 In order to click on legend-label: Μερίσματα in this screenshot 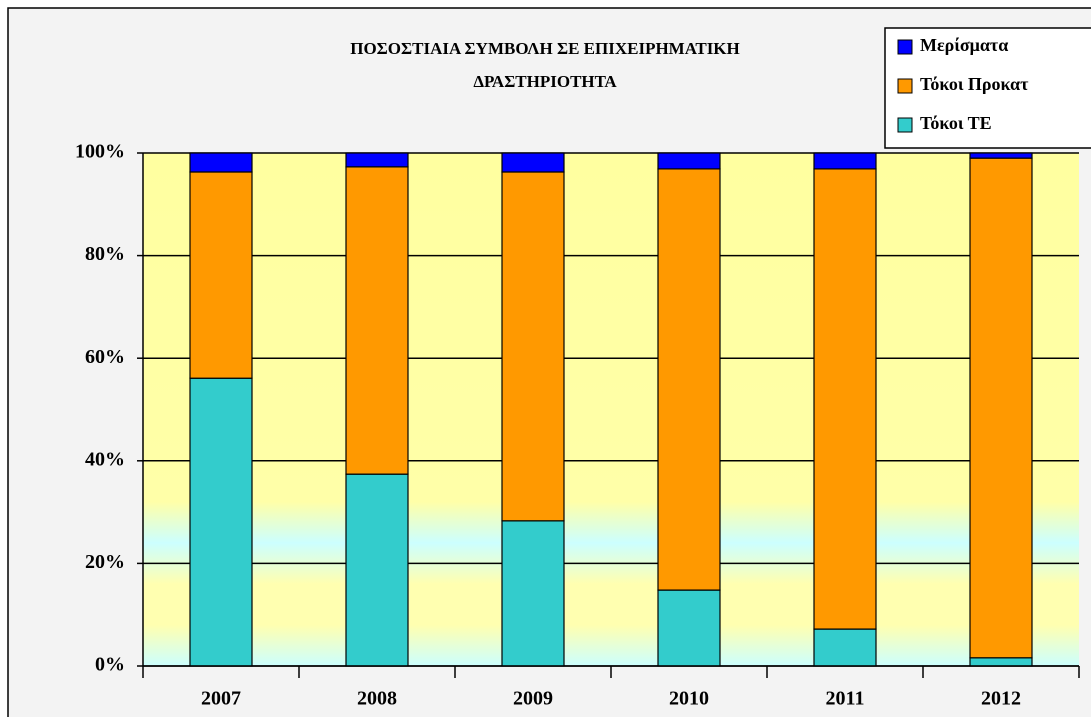, I will do `click(964, 45)`.